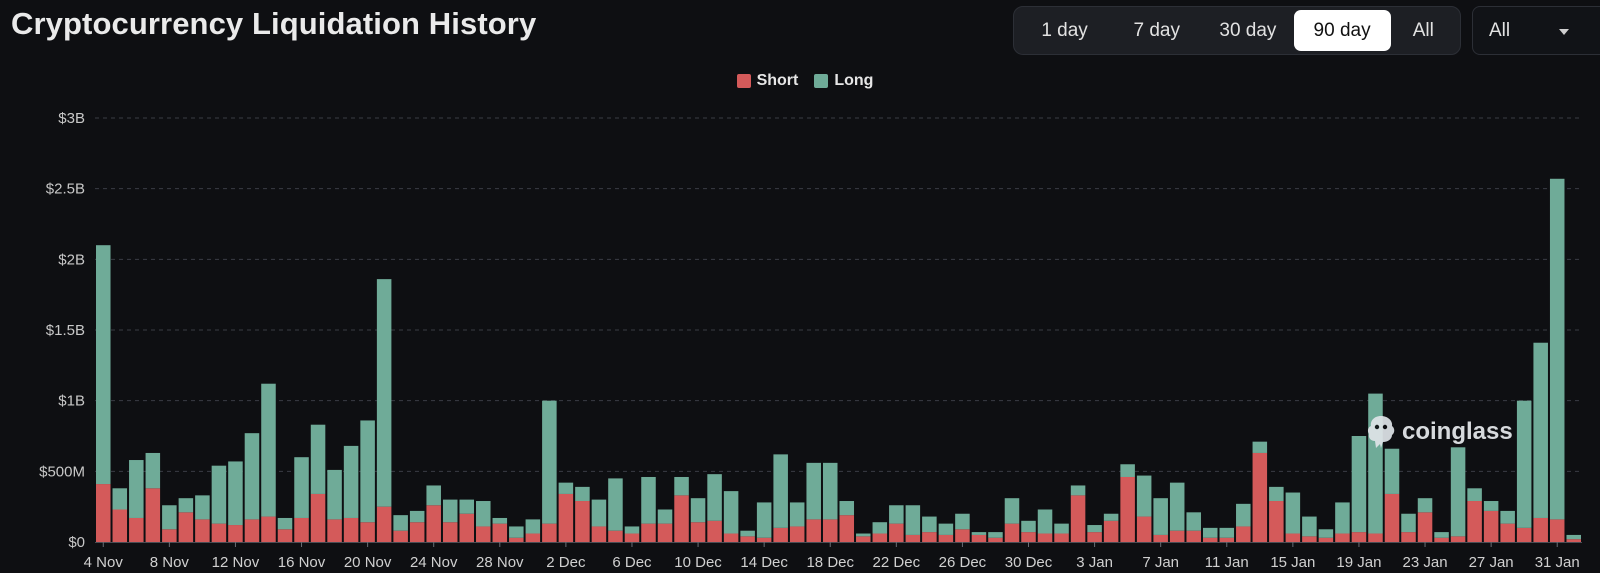 The image size is (1600, 573). I want to click on tab-7-day: 7 day, so click(1156, 30).